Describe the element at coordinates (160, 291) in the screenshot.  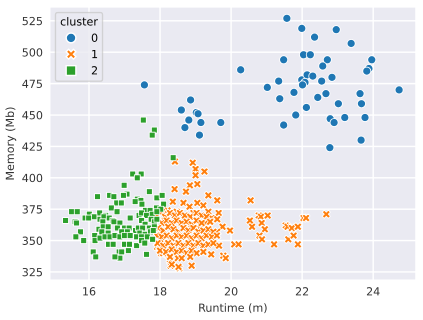
I see `x-tick-label: 18` at that location.